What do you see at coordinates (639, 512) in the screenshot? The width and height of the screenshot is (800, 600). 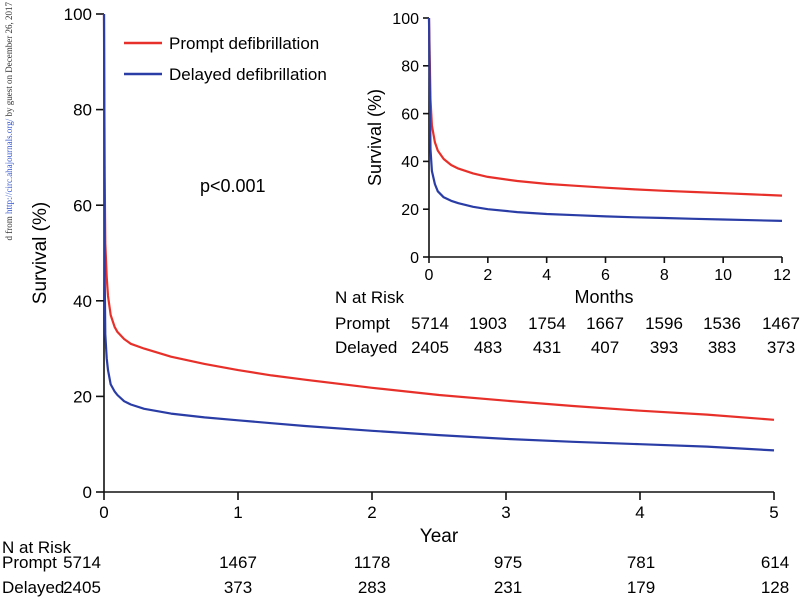 I see `main-x-tick-label: 4` at bounding box center [639, 512].